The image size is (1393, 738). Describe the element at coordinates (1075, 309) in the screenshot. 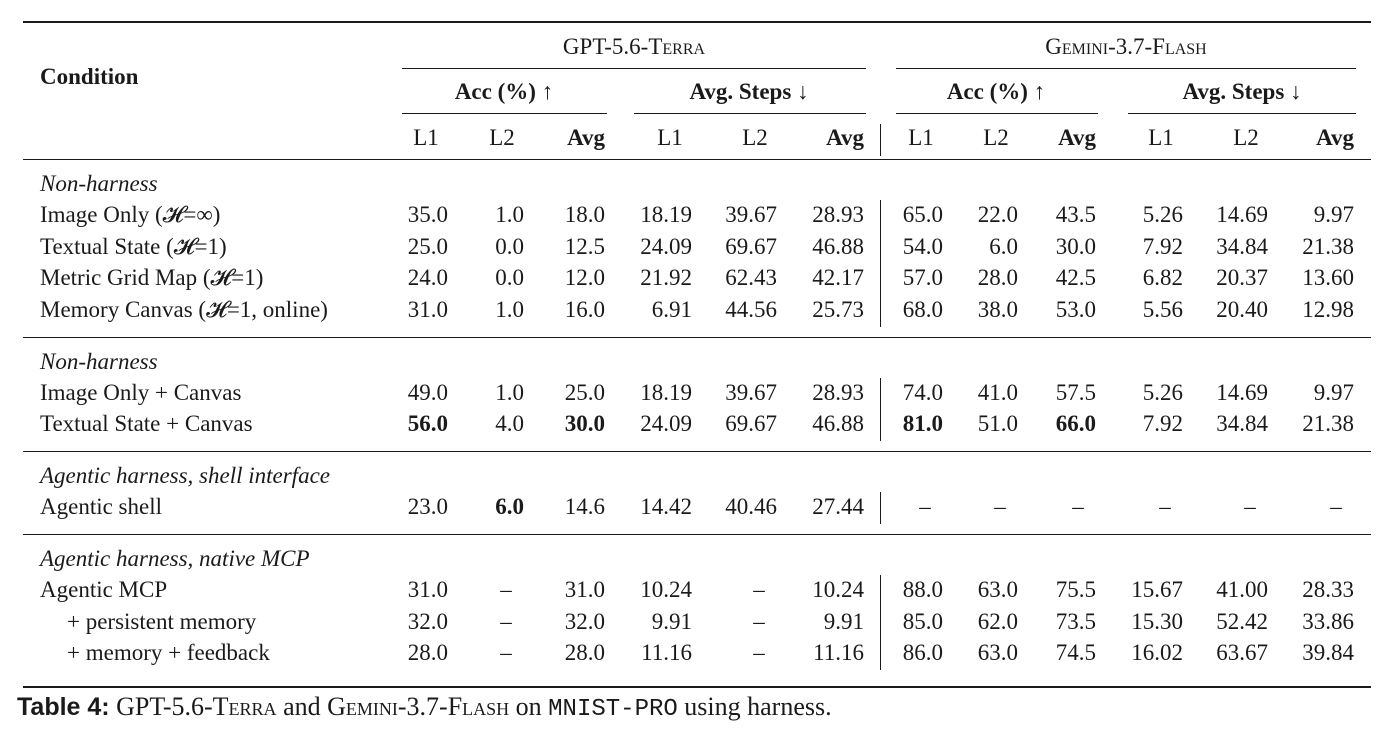

I see `table-cell: 53.0` at that location.